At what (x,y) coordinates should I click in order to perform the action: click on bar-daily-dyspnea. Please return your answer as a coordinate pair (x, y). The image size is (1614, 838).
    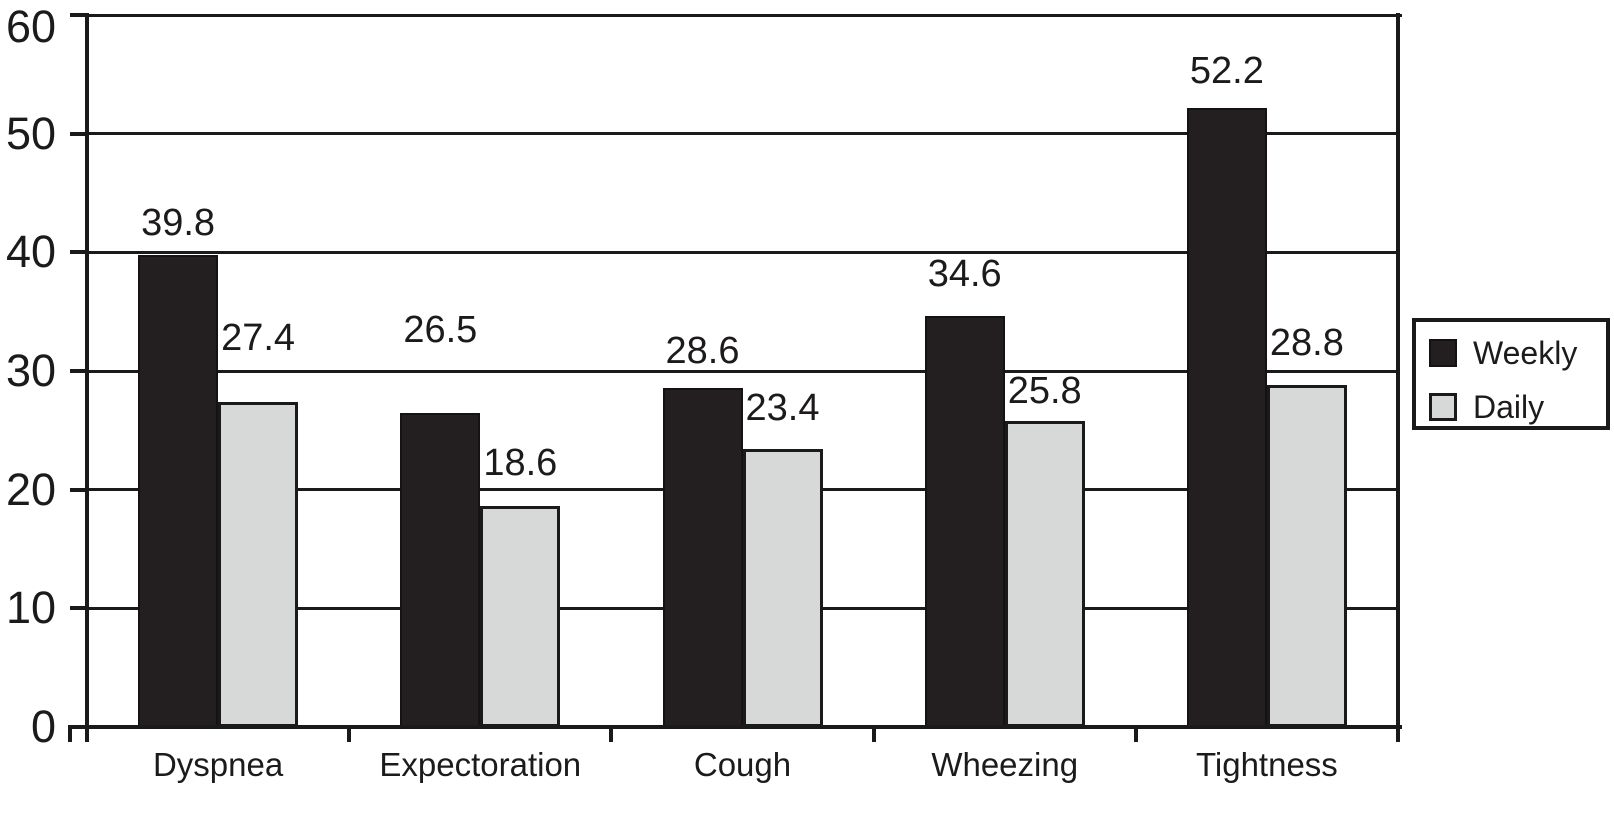
    Looking at the image, I should click on (258, 564).